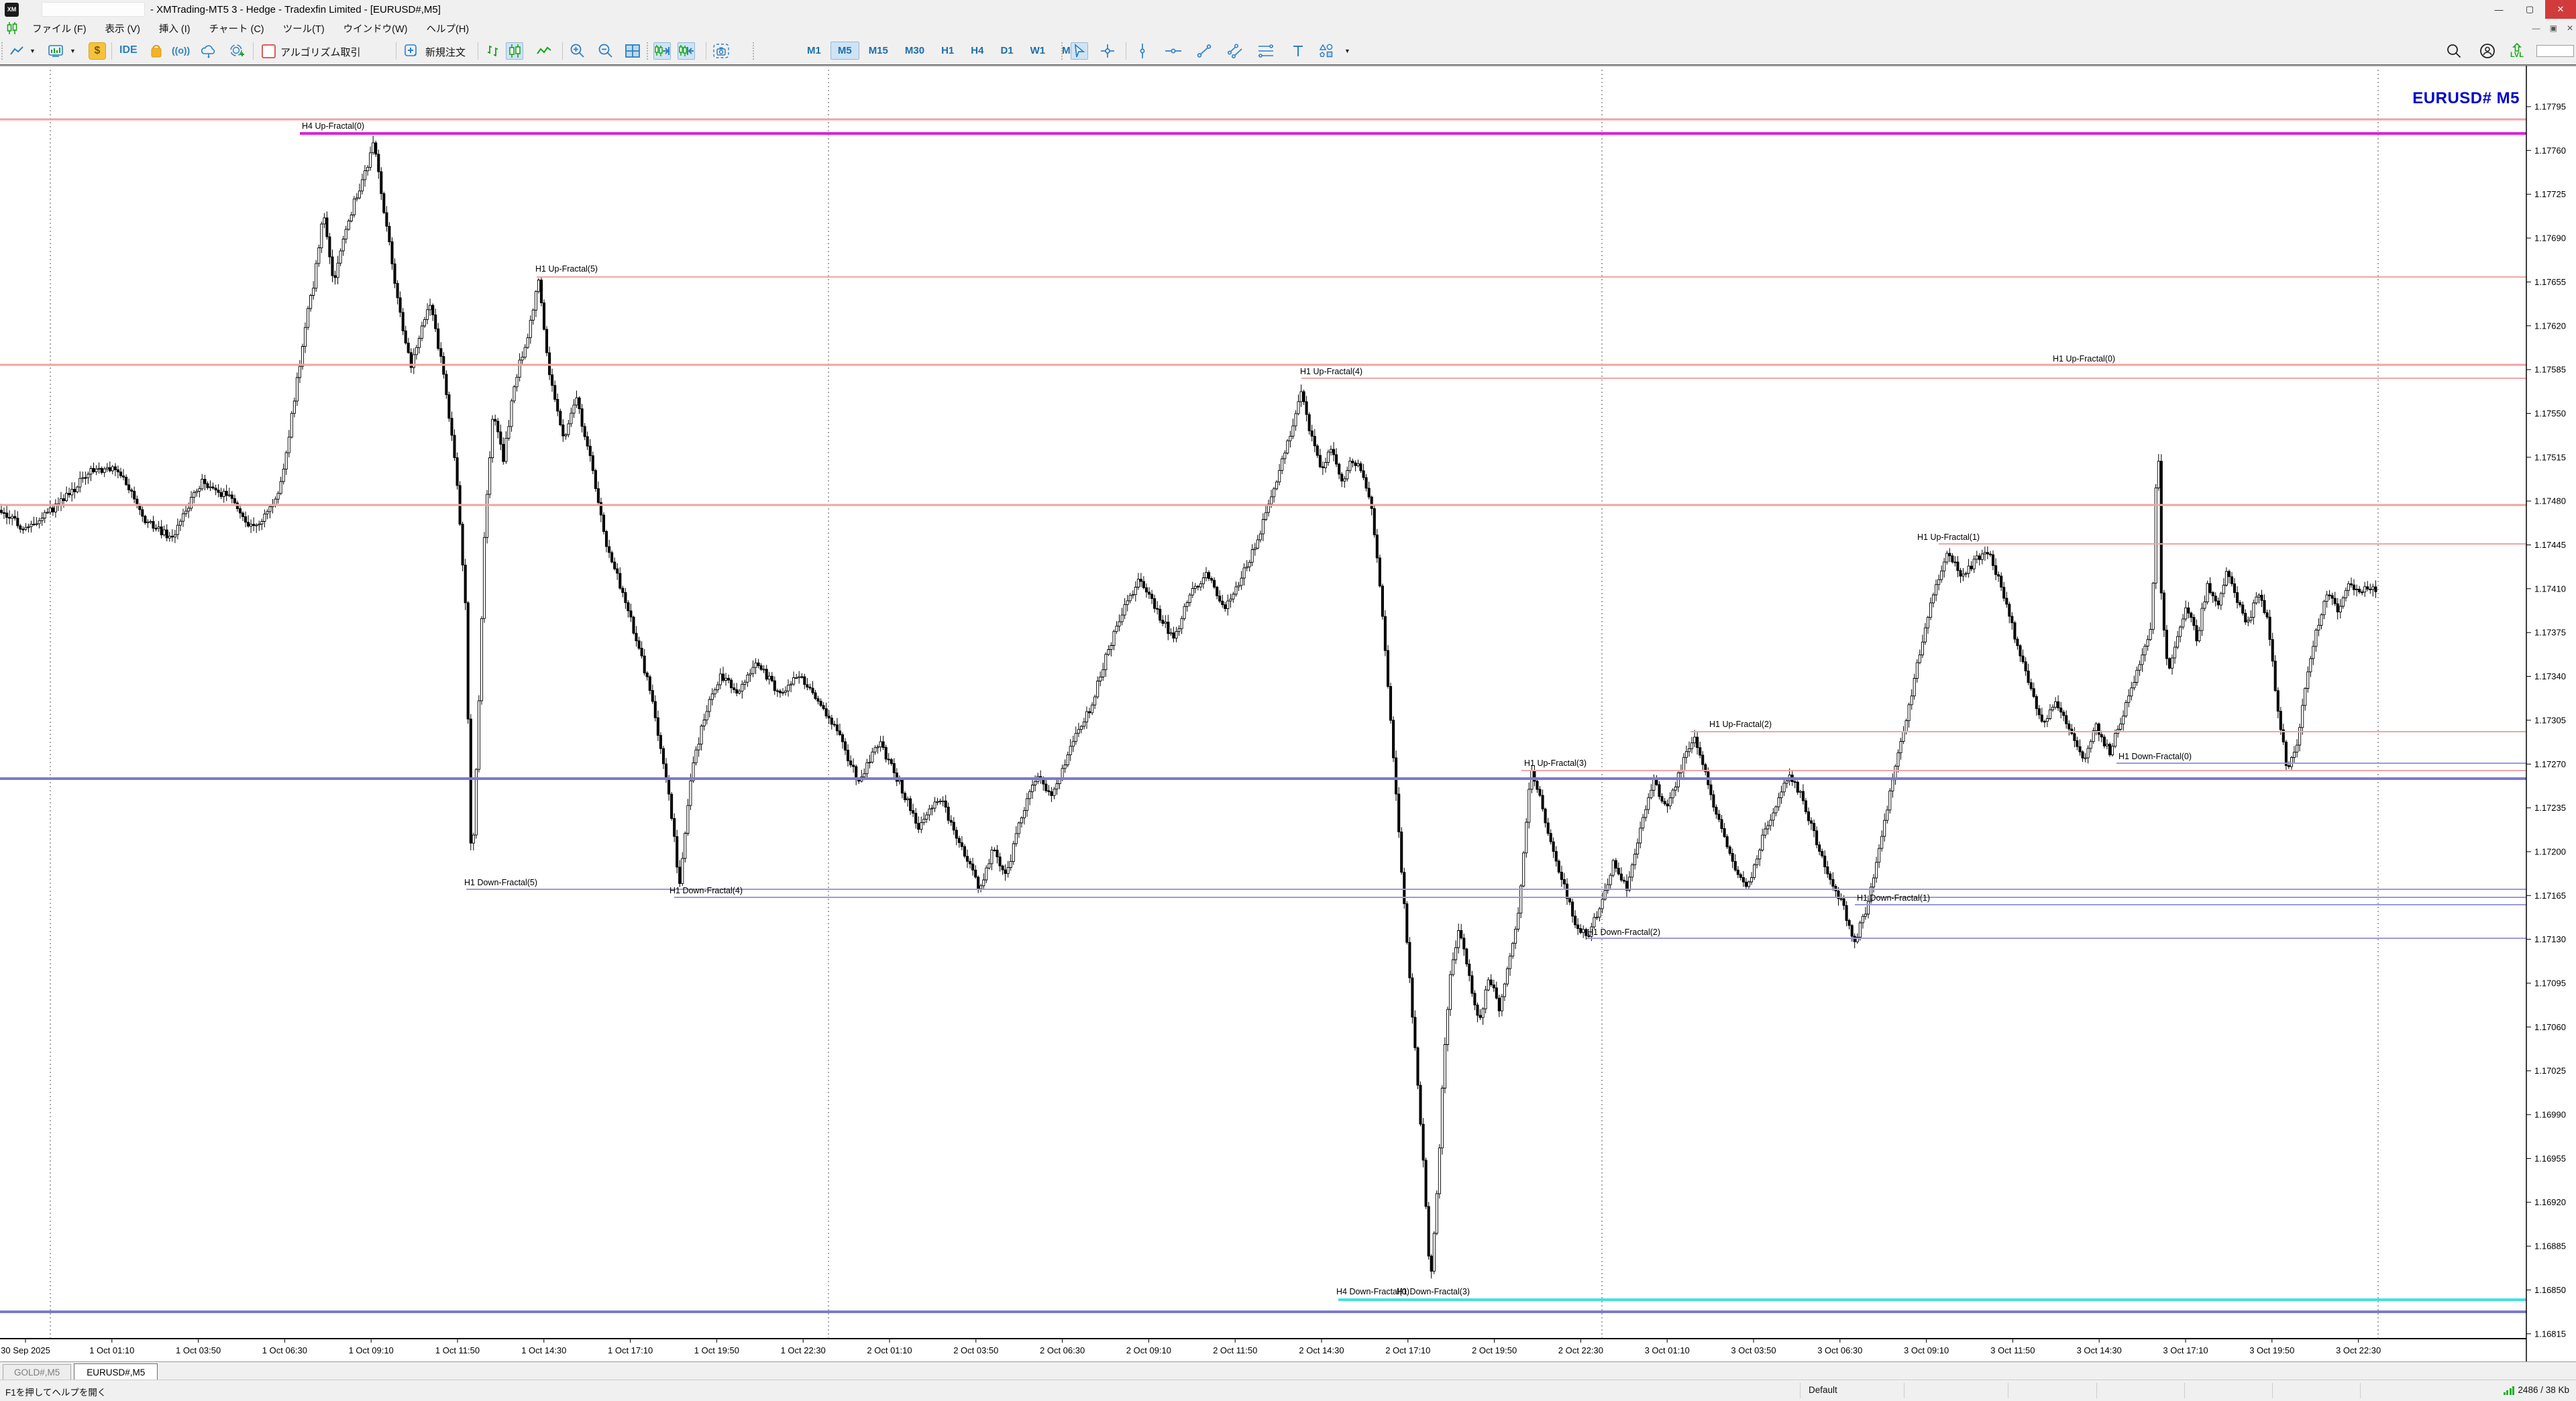  What do you see at coordinates (1288, 1371) in the screenshot?
I see `chart-tab-bar: GOLD#,M5 EURUSD#,M5` at bounding box center [1288, 1371].